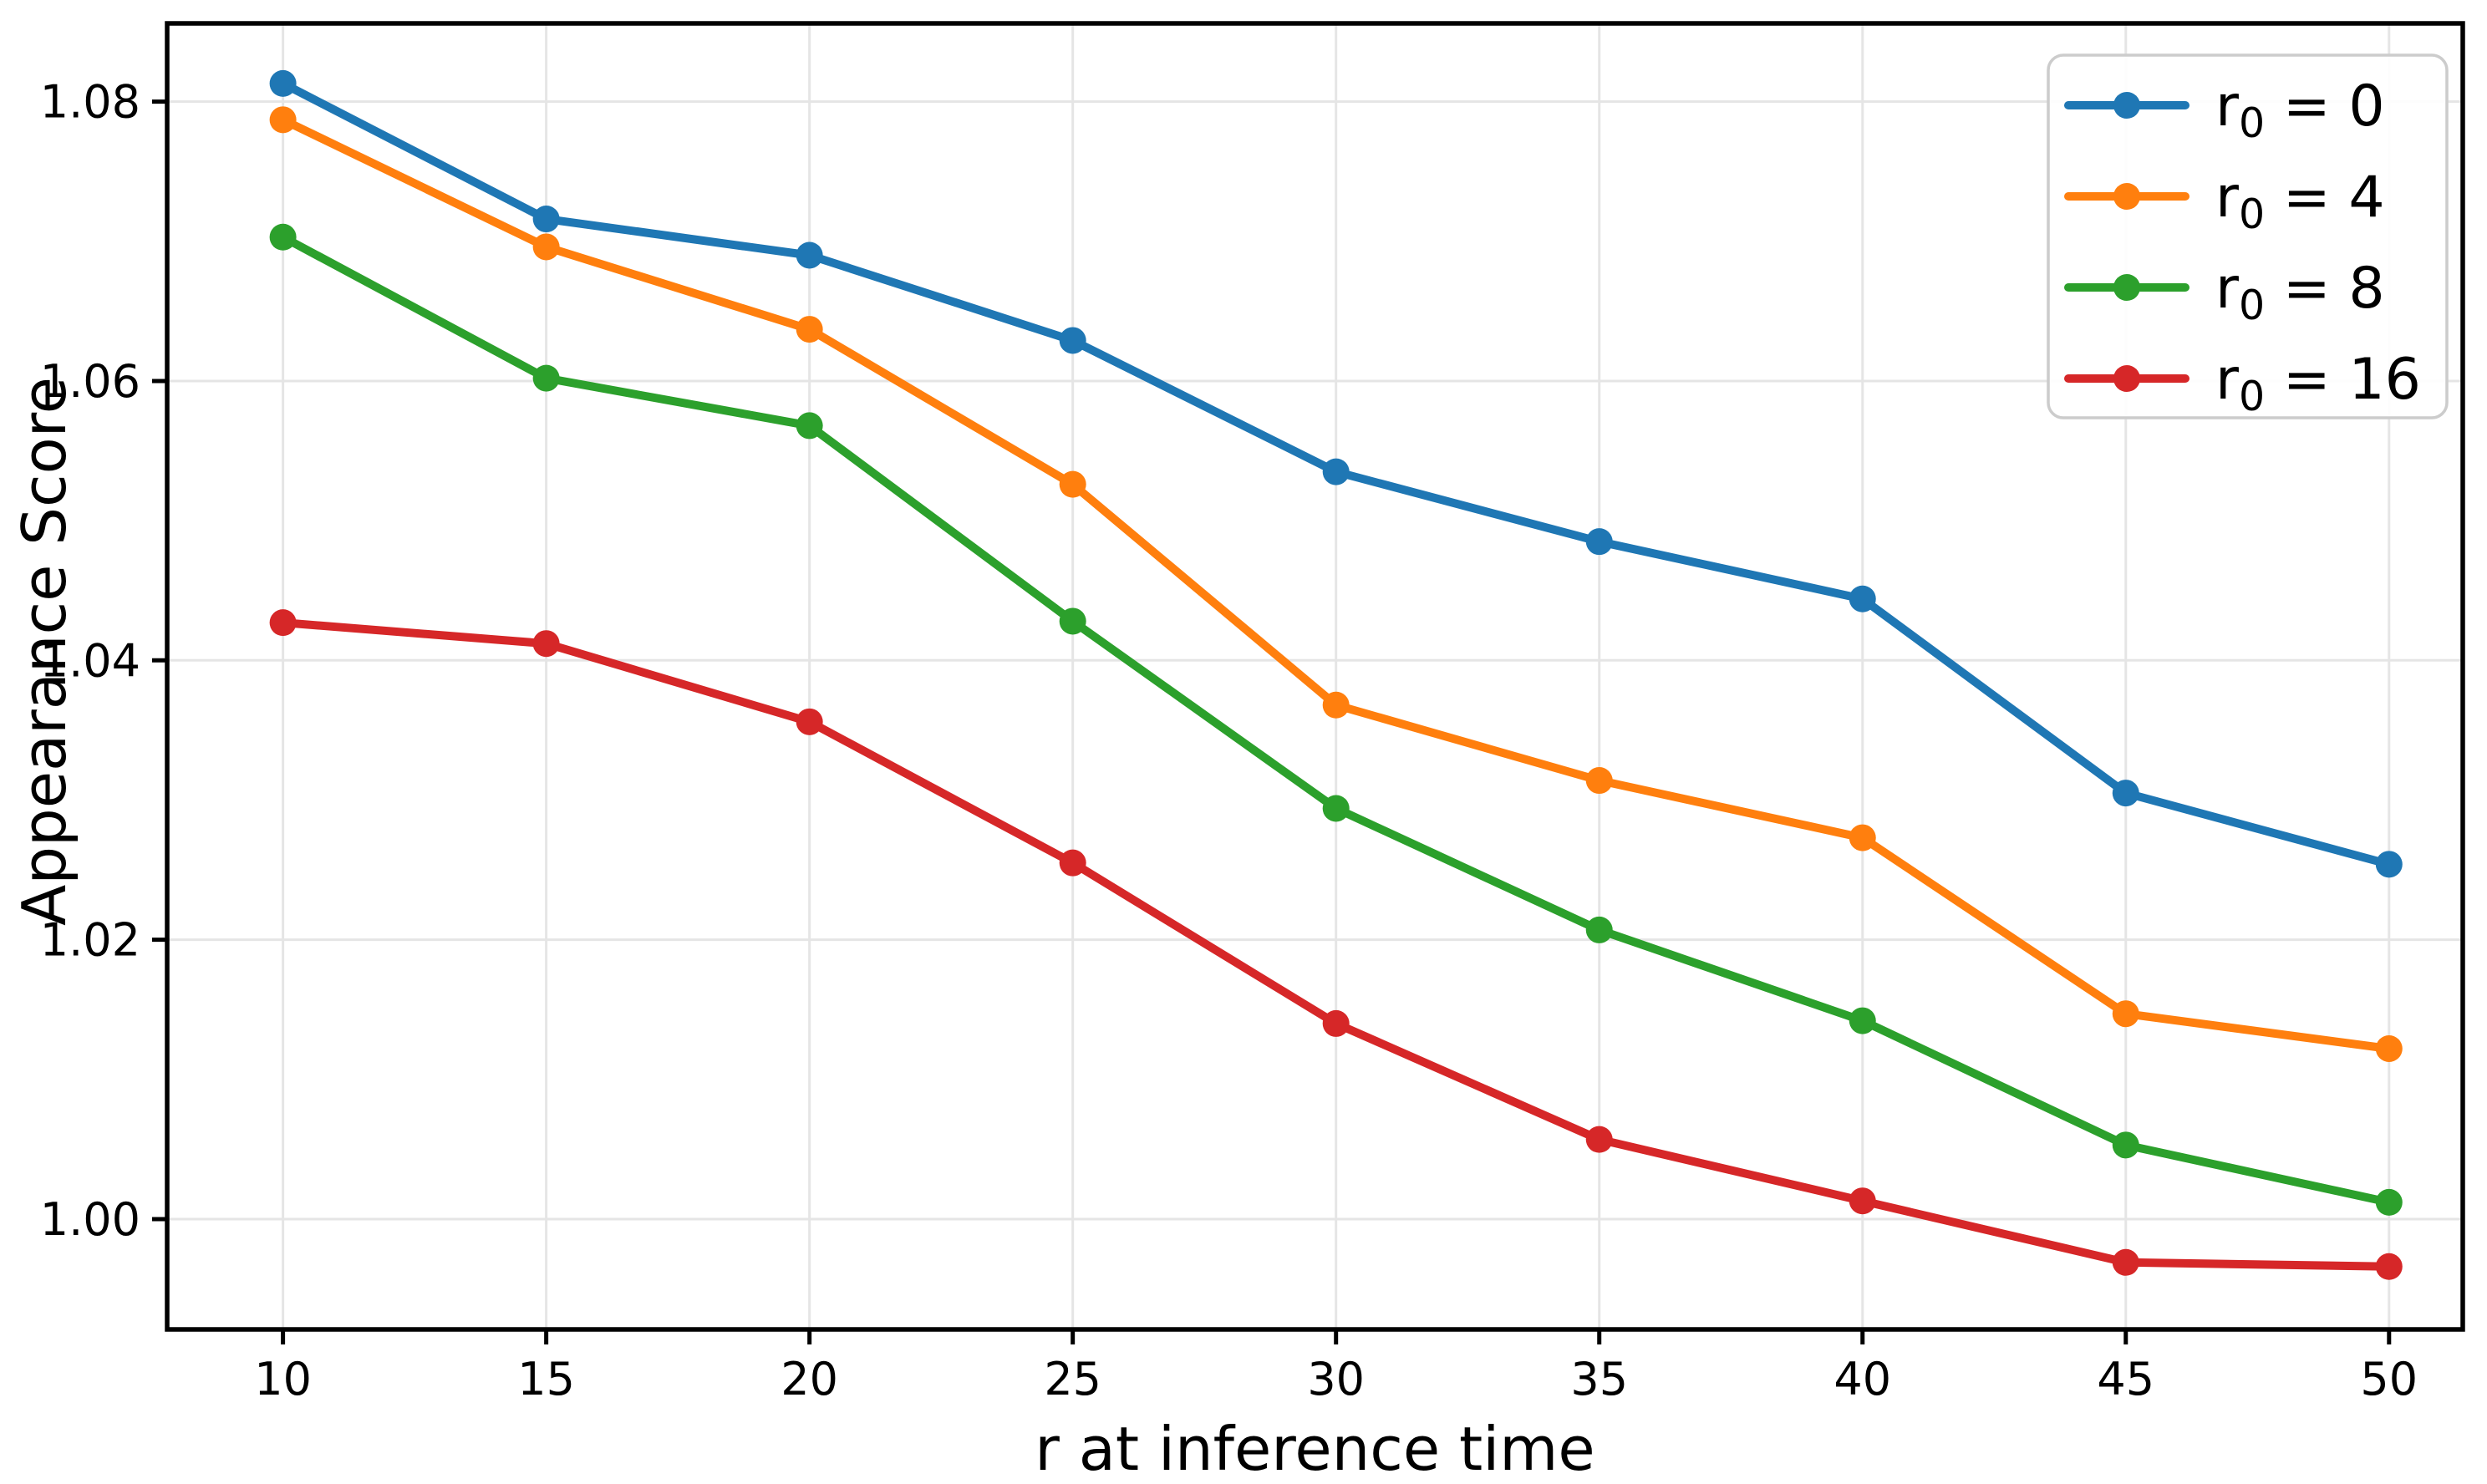  What do you see at coordinates (90, 381) in the screenshot?
I see `y-tick-label: 1.06` at bounding box center [90, 381].